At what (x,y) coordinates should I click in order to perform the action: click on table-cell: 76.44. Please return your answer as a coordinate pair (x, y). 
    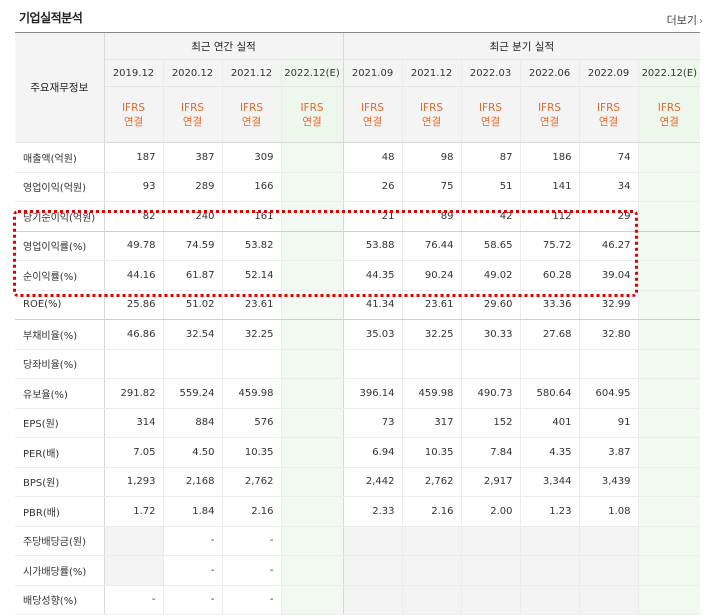
    Looking at the image, I should click on (431, 246).